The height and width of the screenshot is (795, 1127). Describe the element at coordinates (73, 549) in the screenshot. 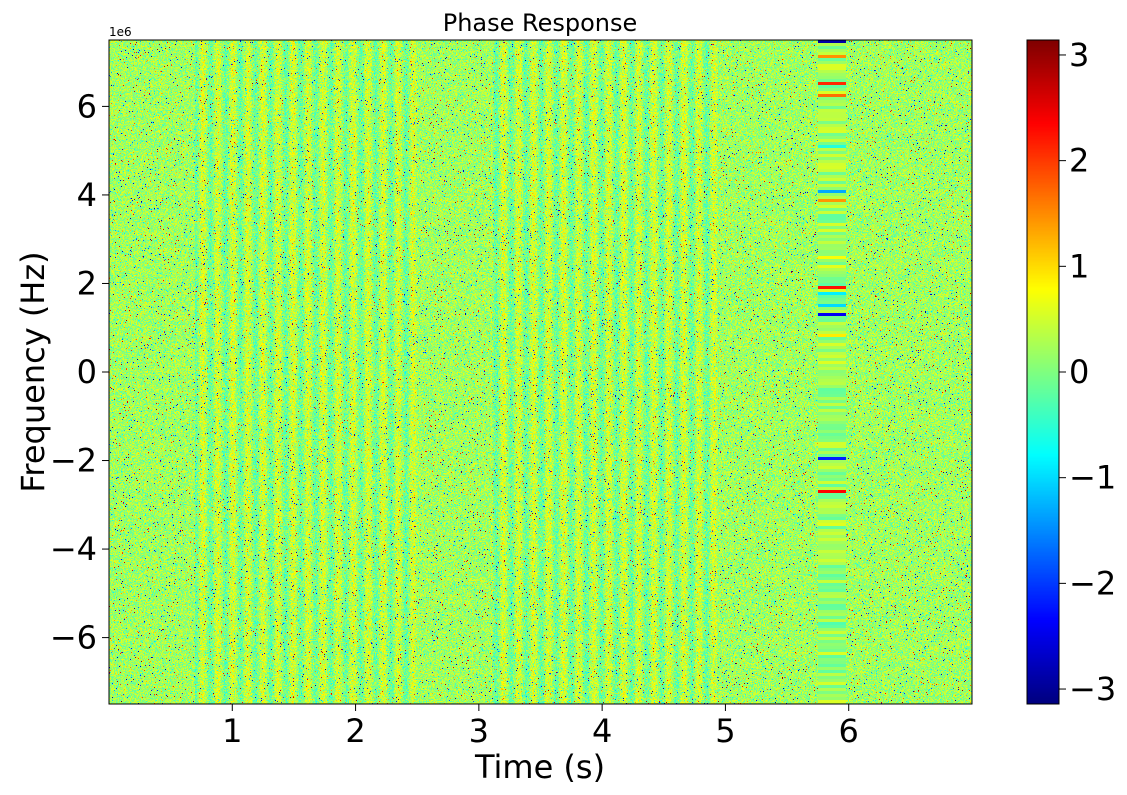

I see `y-tick-label: −4` at that location.